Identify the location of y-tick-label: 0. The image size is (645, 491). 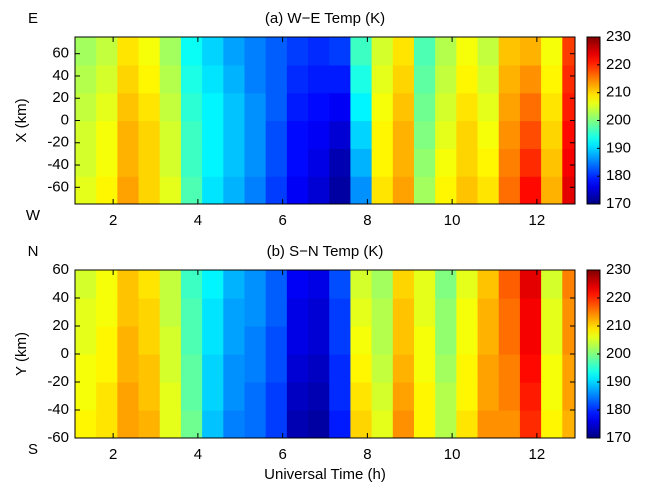
(65, 353).